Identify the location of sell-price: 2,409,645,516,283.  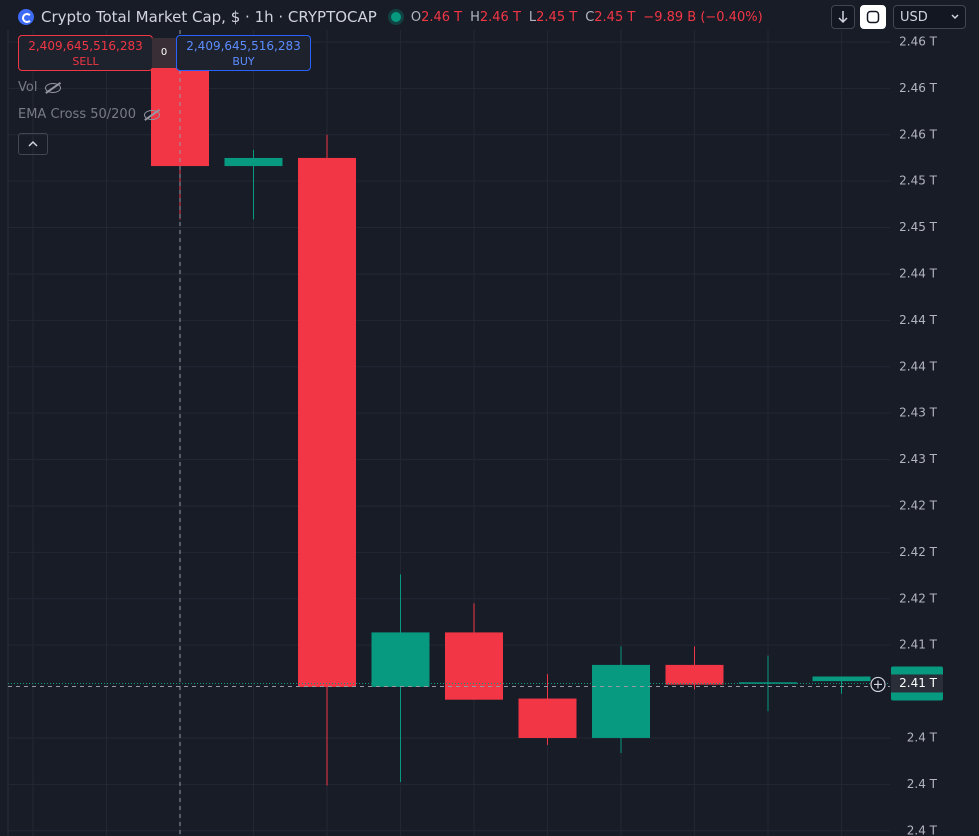
(85, 46).